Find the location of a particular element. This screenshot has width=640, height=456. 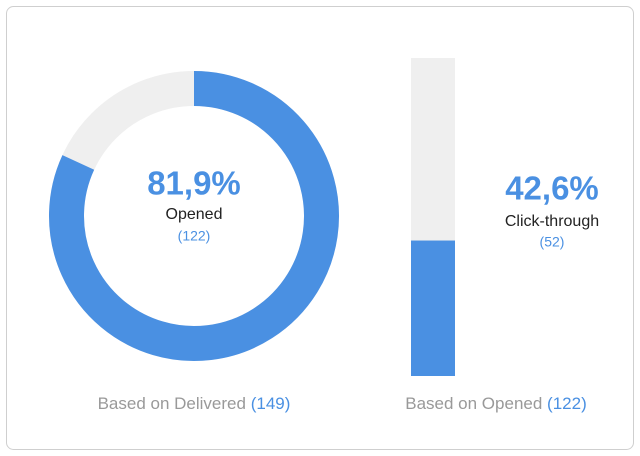

donut-label: Opened is located at coordinates (194, 214).